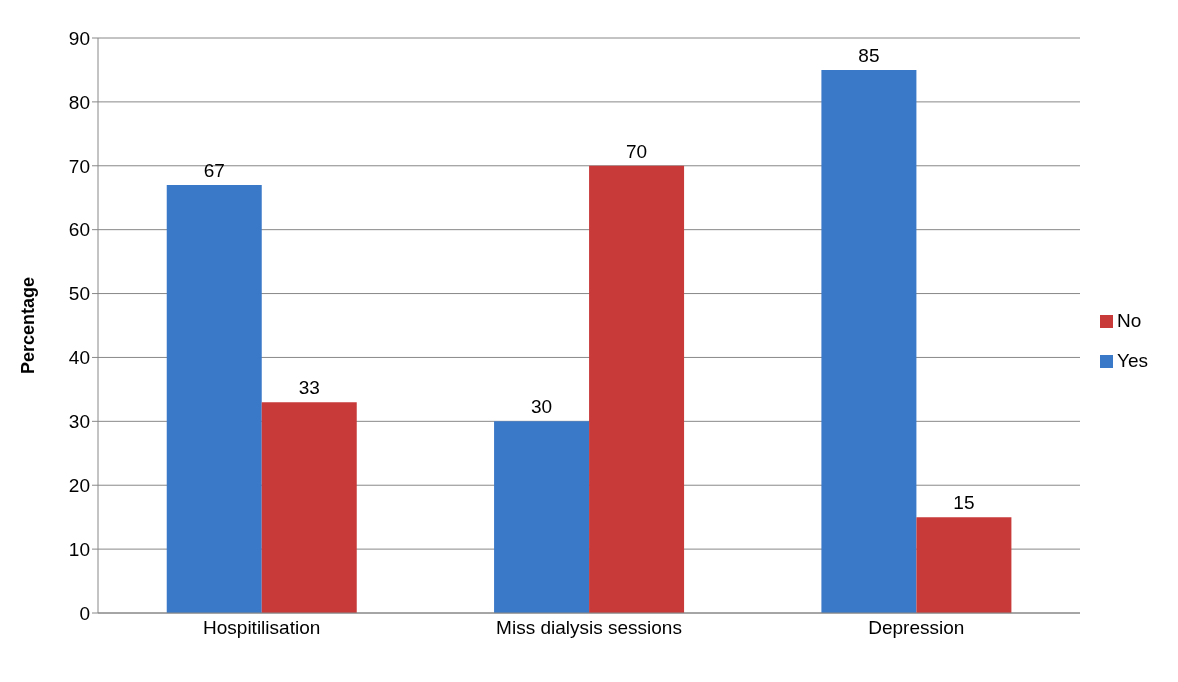 This screenshot has width=1178, height=682. I want to click on data-label: 33, so click(309, 388).